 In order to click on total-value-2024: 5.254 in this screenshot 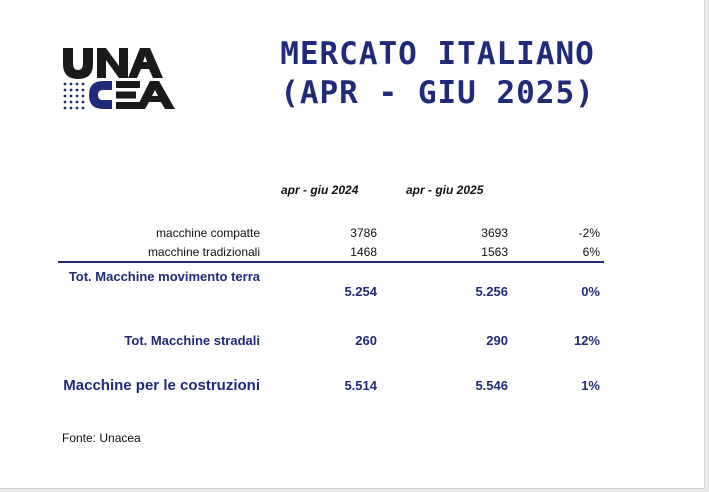, I will do `click(360, 291)`.